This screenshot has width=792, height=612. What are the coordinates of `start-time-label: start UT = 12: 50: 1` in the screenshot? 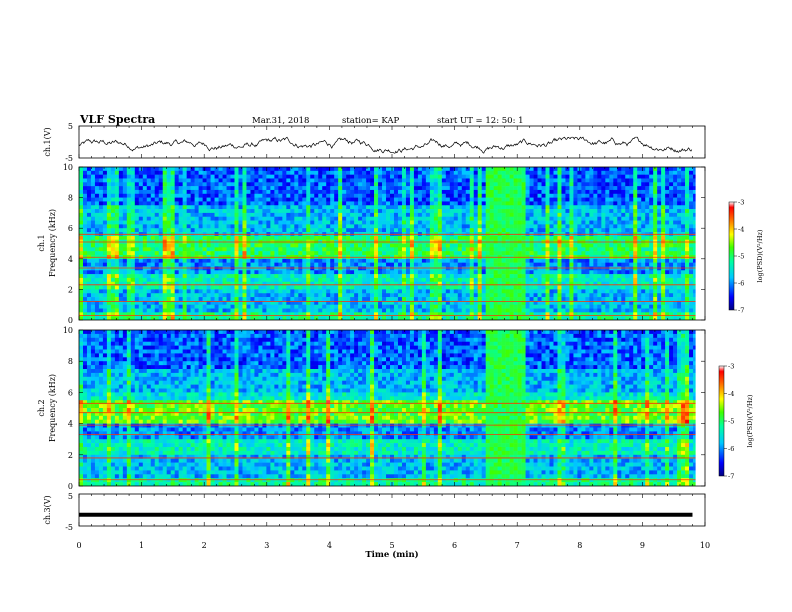 It's located at (480, 121).